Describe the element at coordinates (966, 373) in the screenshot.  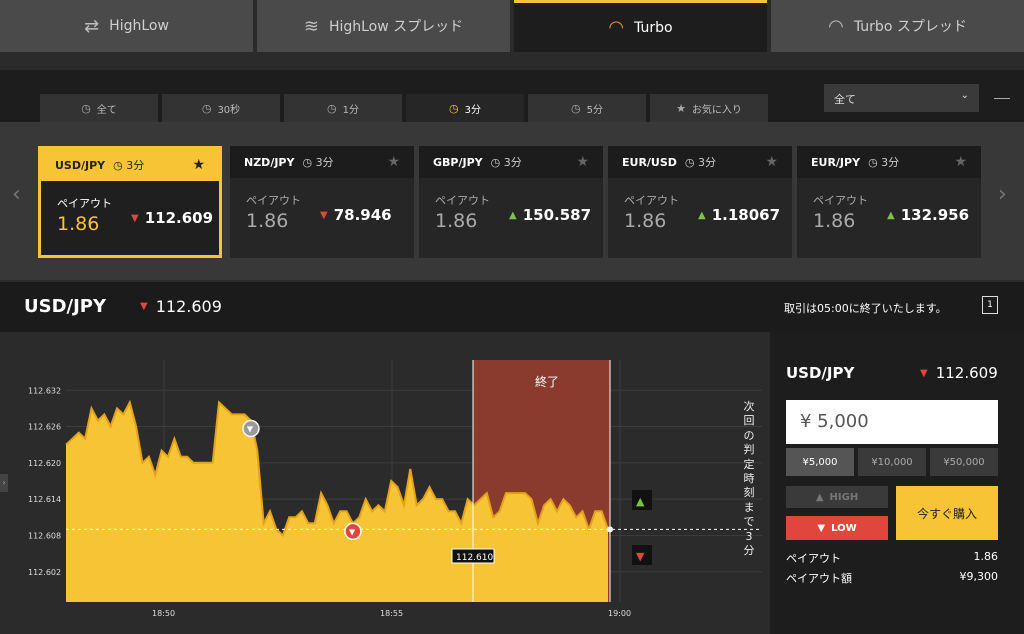
I see `trade-price-value: 112.609` at that location.